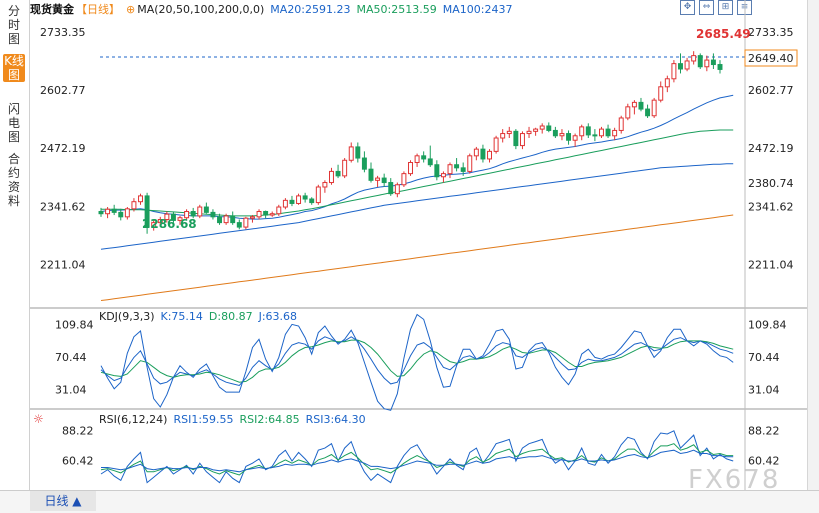  Describe the element at coordinates (706, 7) in the screenshot. I see `fit-icon: ⇔` at that location.